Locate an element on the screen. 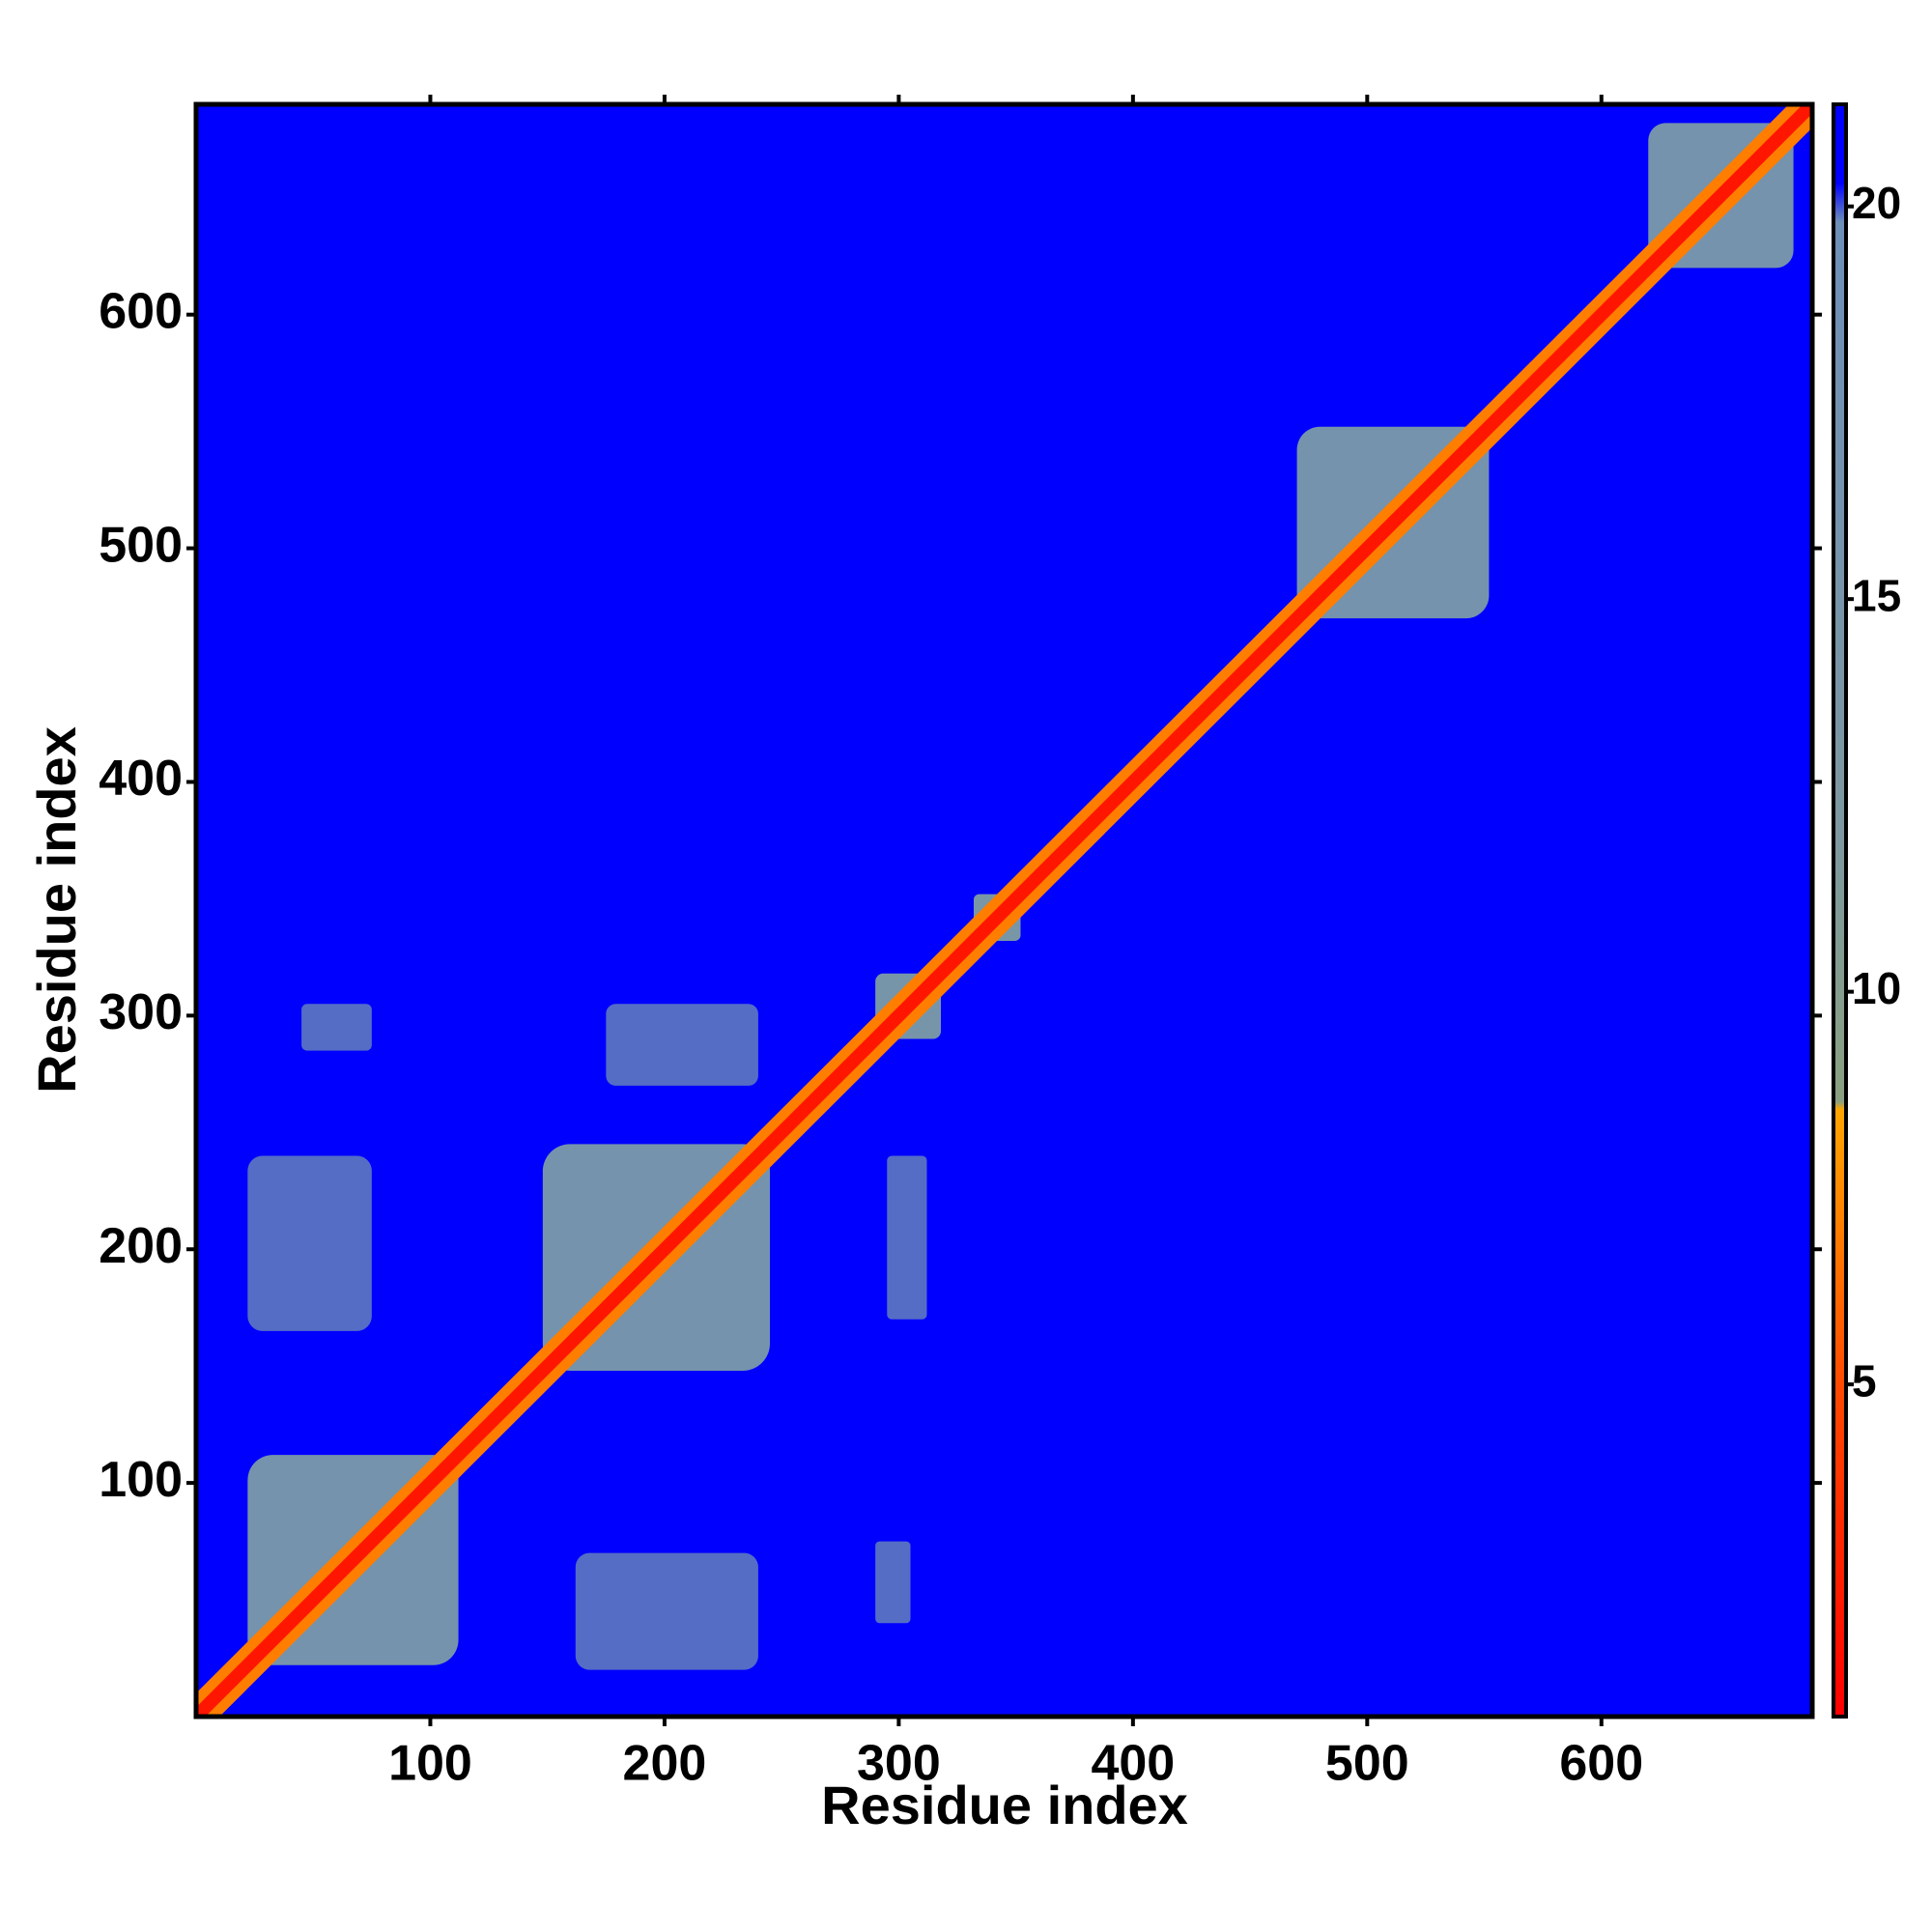 This screenshot has width=1932, height=1932. colorbar is located at coordinates (1840, 910).